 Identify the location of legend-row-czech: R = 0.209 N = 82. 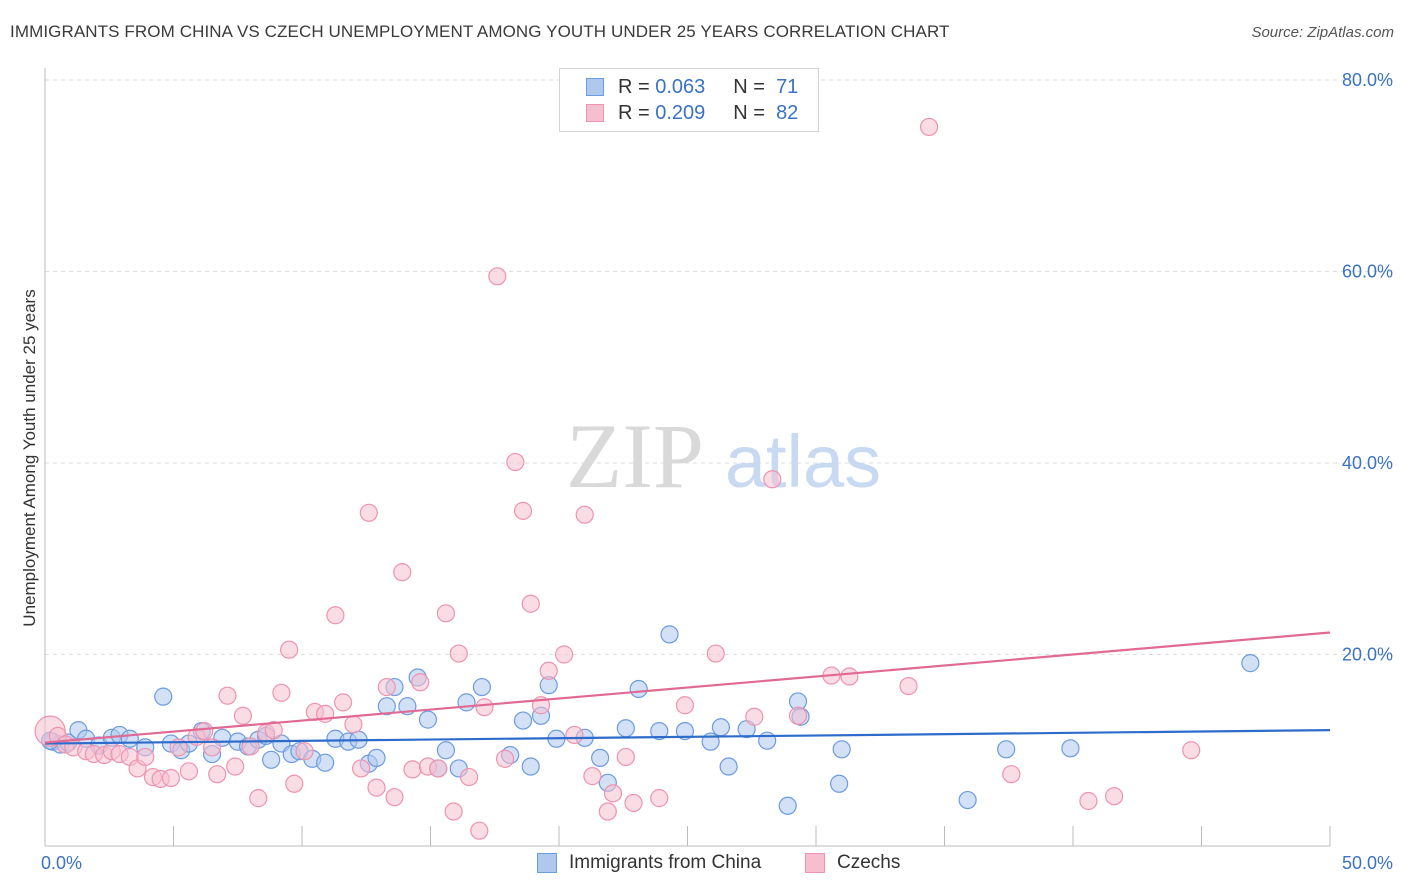
(692, 113).